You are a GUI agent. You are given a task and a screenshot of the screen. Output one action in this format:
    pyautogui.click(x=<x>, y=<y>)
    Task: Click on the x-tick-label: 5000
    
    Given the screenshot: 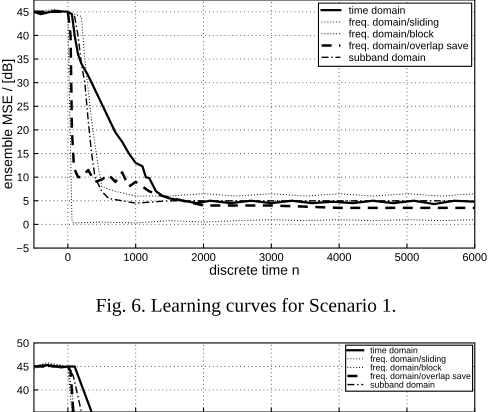 What is the action you would take?
    pyautogui.click(x=407, y=257)
    